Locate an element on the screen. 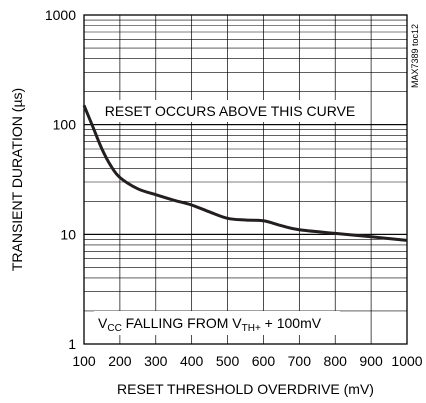 The image size is (426, 403). y-tick-label: 10 is located at coordinates (68, 234).